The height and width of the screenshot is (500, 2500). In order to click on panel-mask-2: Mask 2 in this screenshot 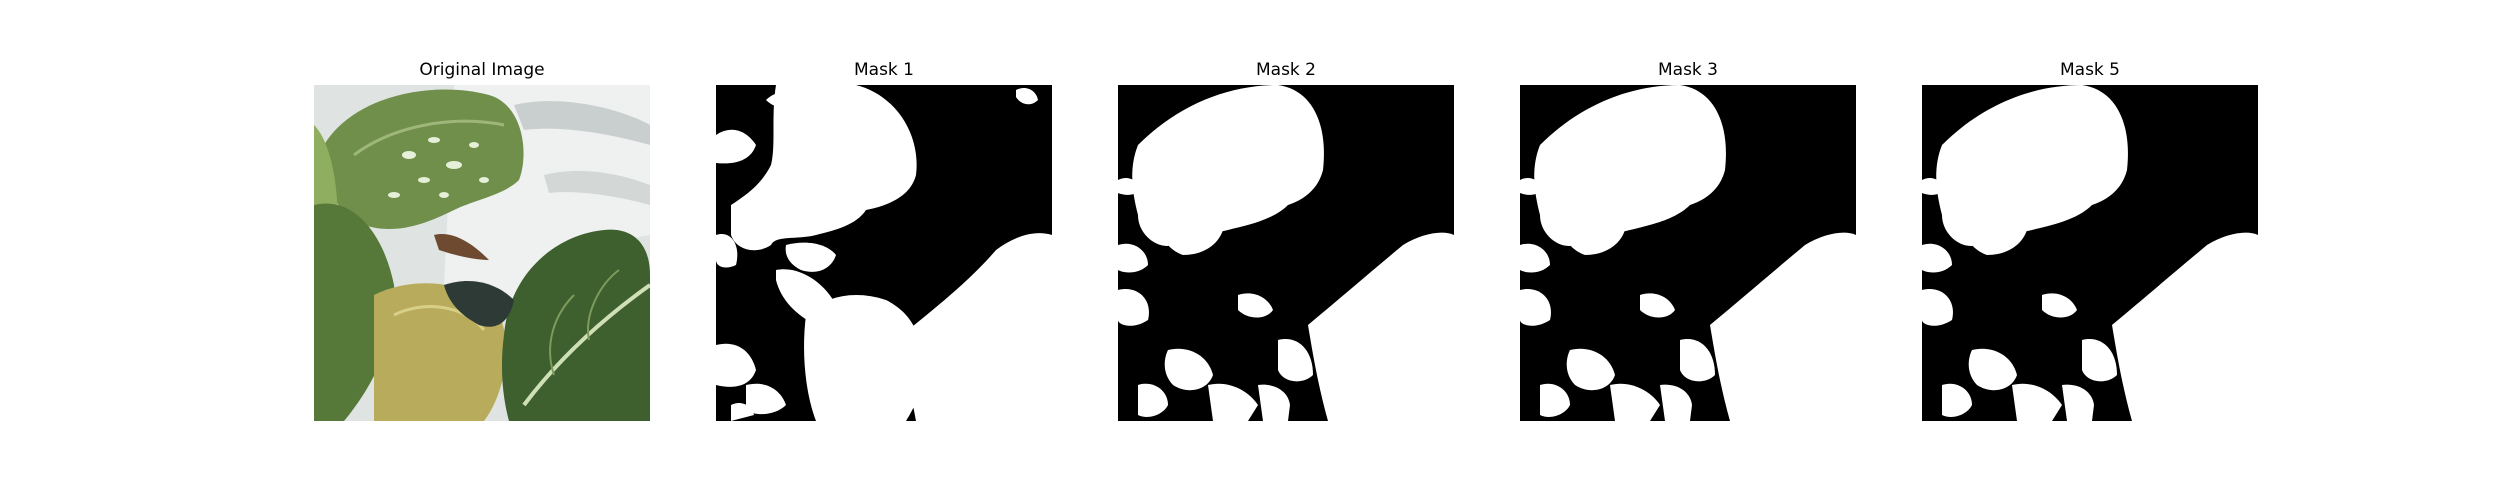, I will do `click(1286, 238)`.